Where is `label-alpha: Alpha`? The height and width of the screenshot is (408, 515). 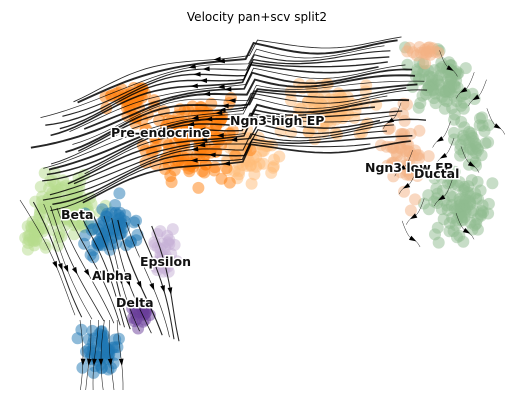
label-alpha: Alpha is located at coordinates (112, 275).